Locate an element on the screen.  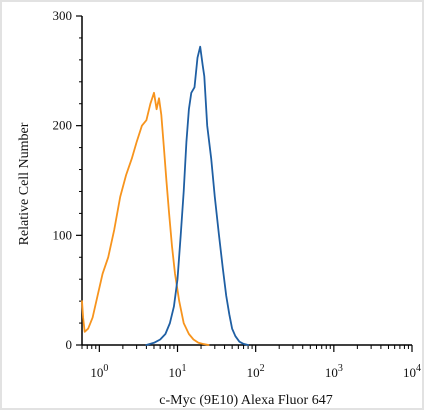
y-tick-label: 0 is located at coordinates (69, 344).